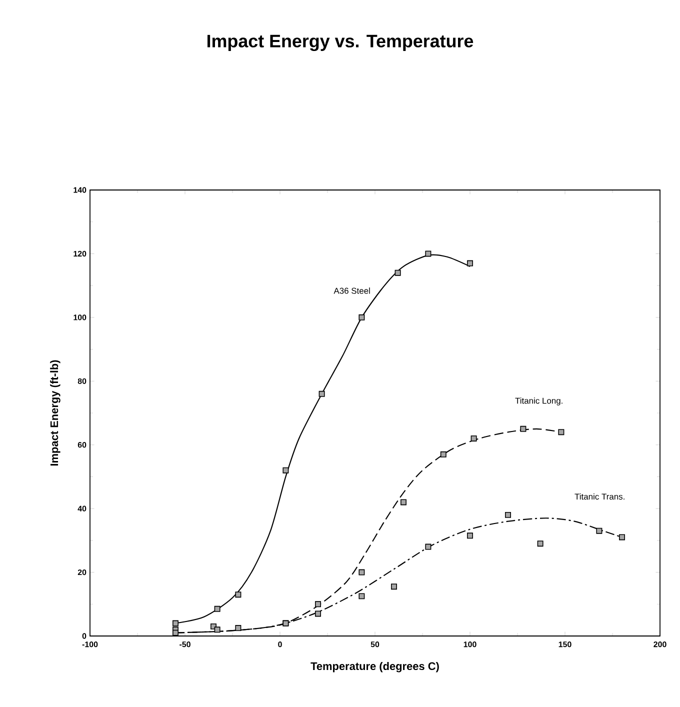 The width and height of the screenshot is (680, 707). Describe the element at coordinates (352, 291) in the screenshot. I see `series-label: A36 Steel` at that location.